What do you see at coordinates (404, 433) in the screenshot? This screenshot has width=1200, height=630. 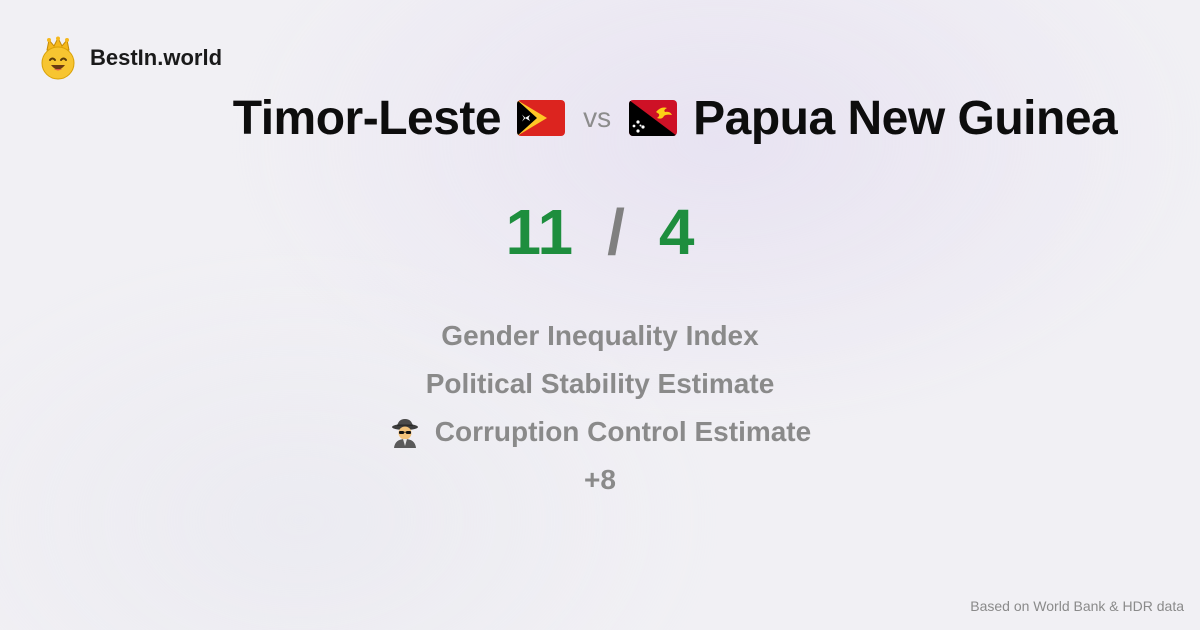 I see `detective-icon` at bounding box center [404, 433].